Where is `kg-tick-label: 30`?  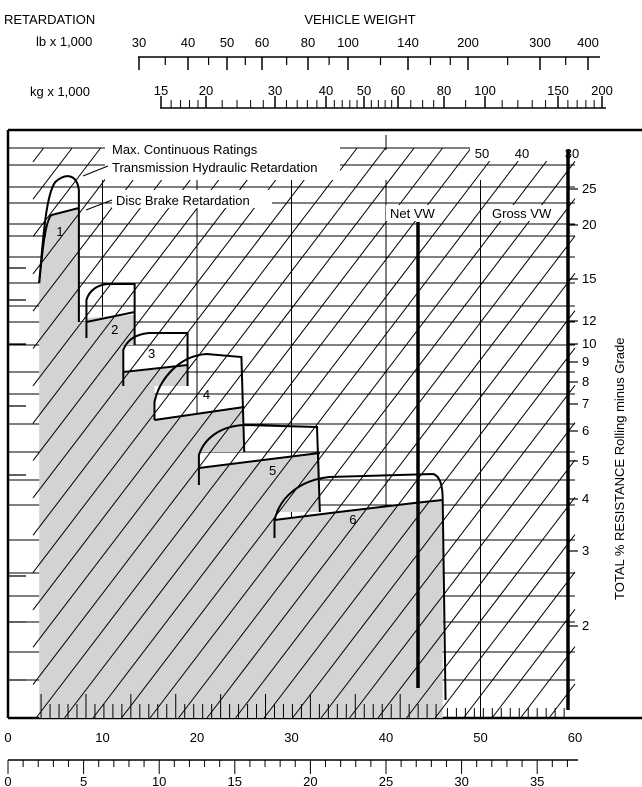
kg-tick-label: 30 is located at coordinates (275, 90).